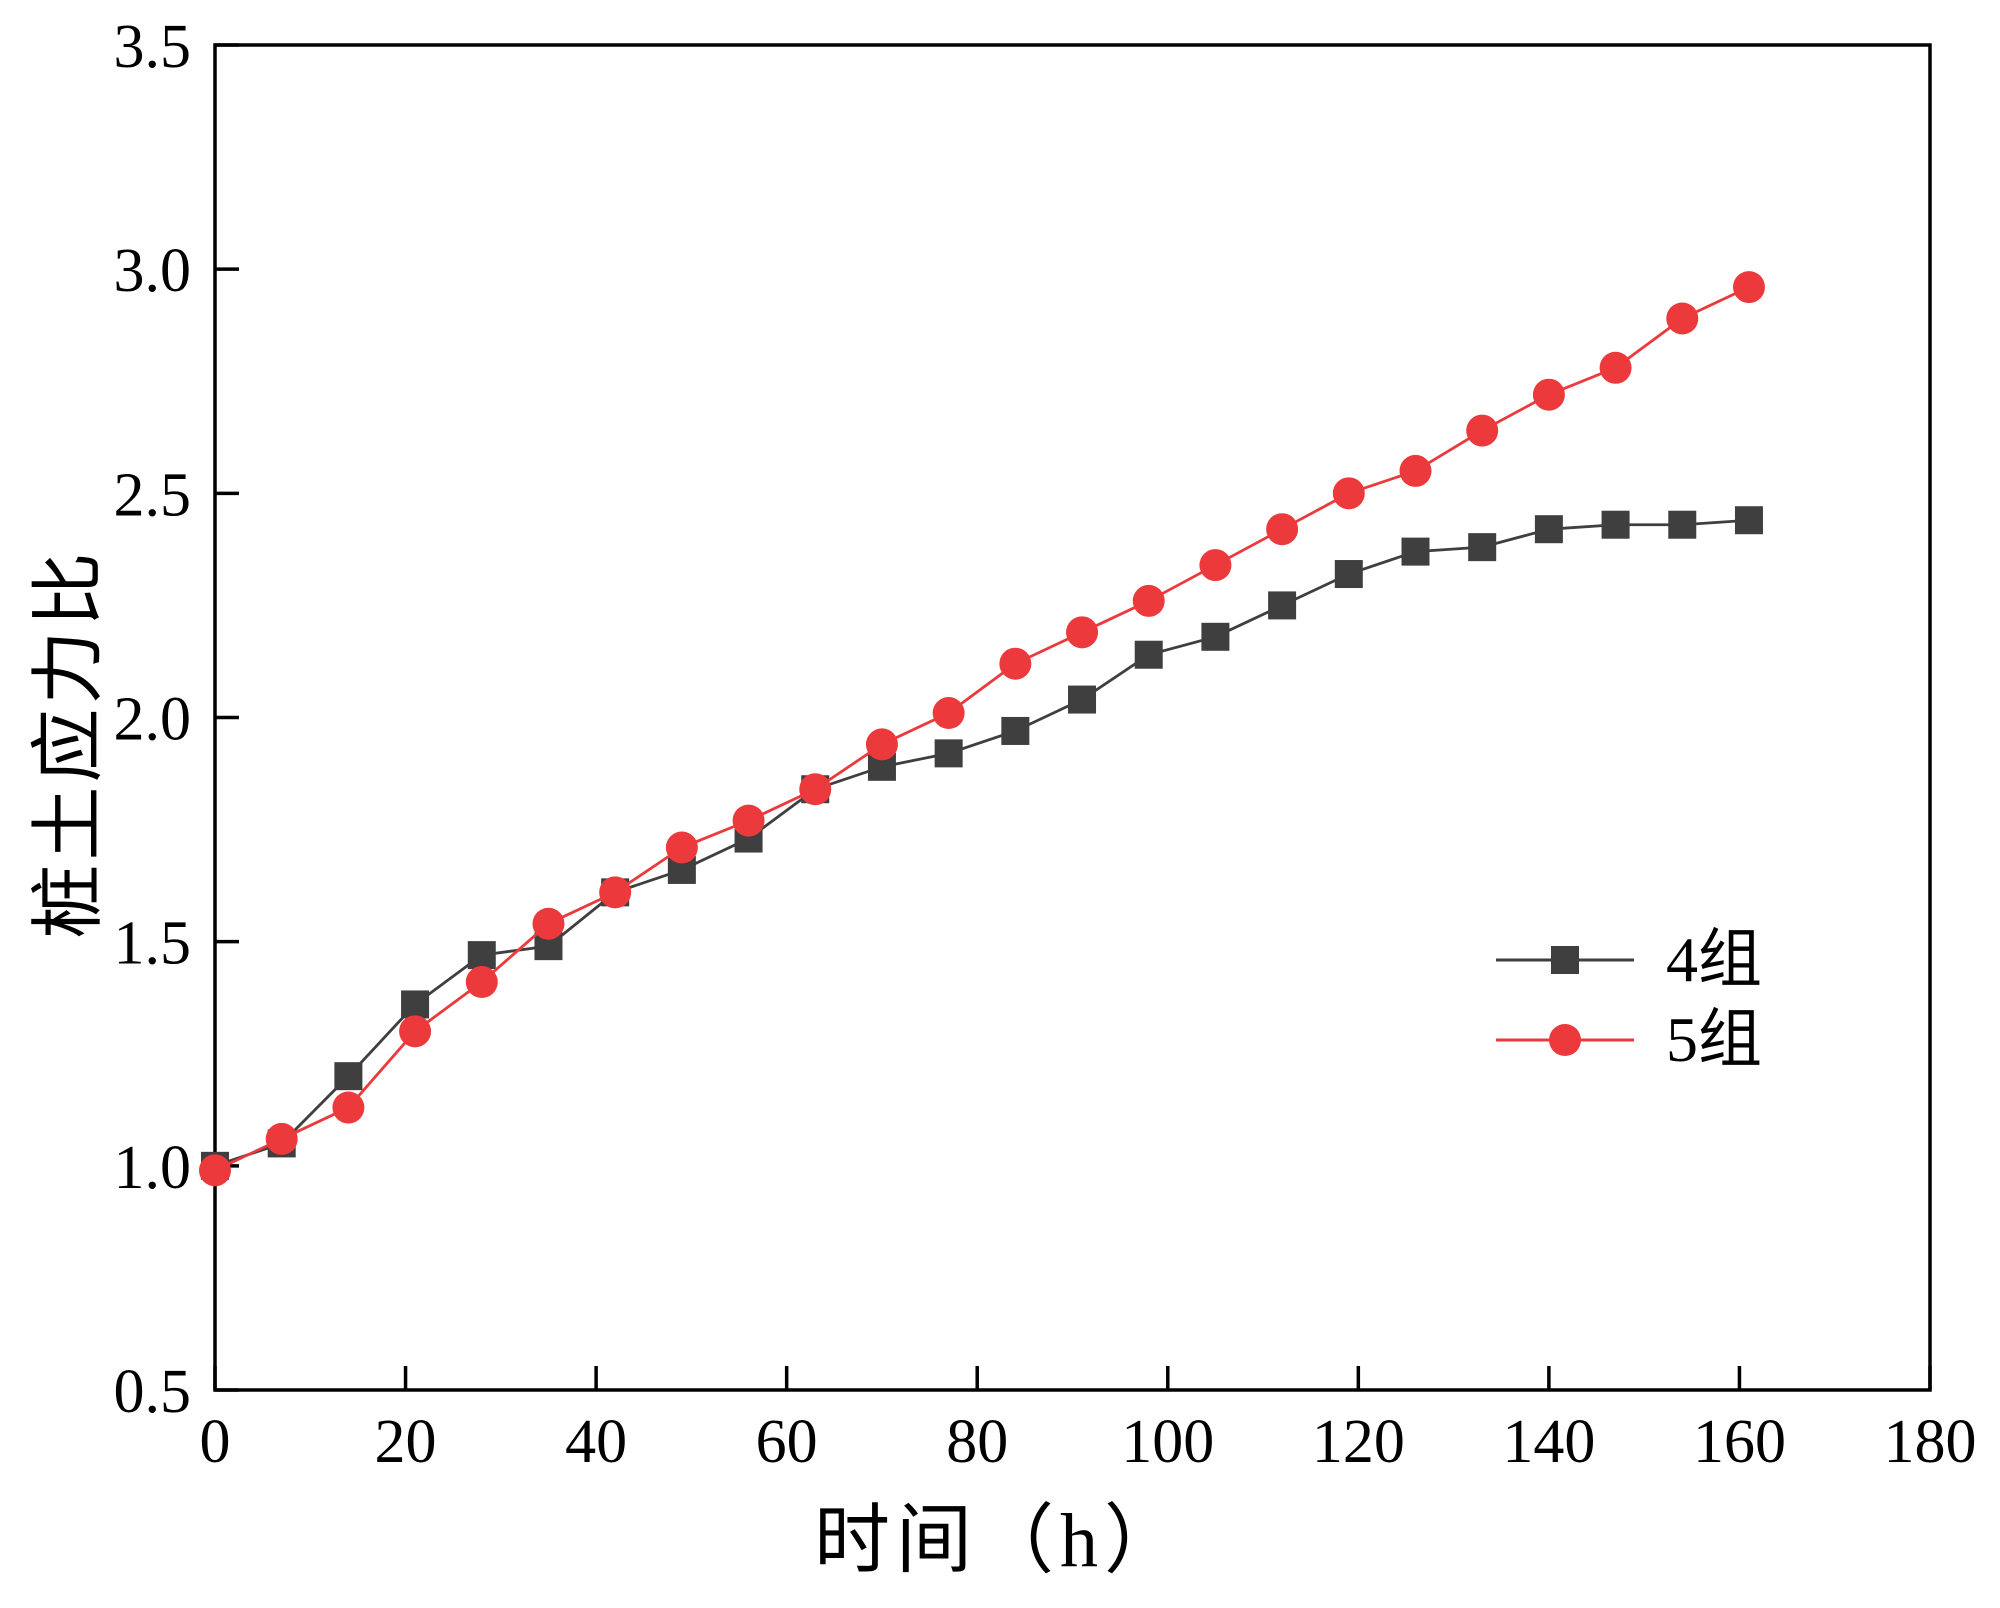 The image size is (2000, 1608). I want to click on legend-item-group4: 4组, so click(1626, 960).